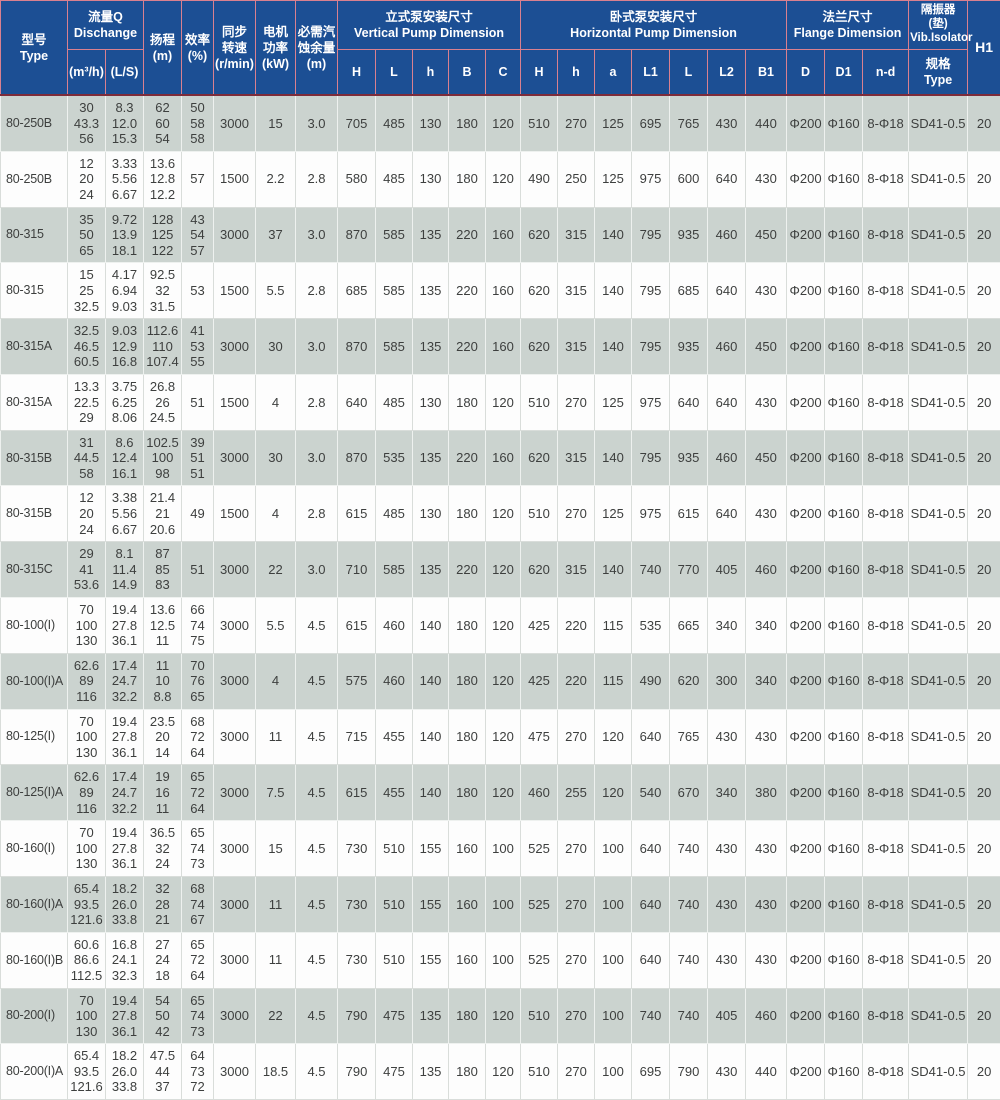 This screenshot has height=1100, width=1000. I want to click on cell-power: 7.5, so click(276, 793).